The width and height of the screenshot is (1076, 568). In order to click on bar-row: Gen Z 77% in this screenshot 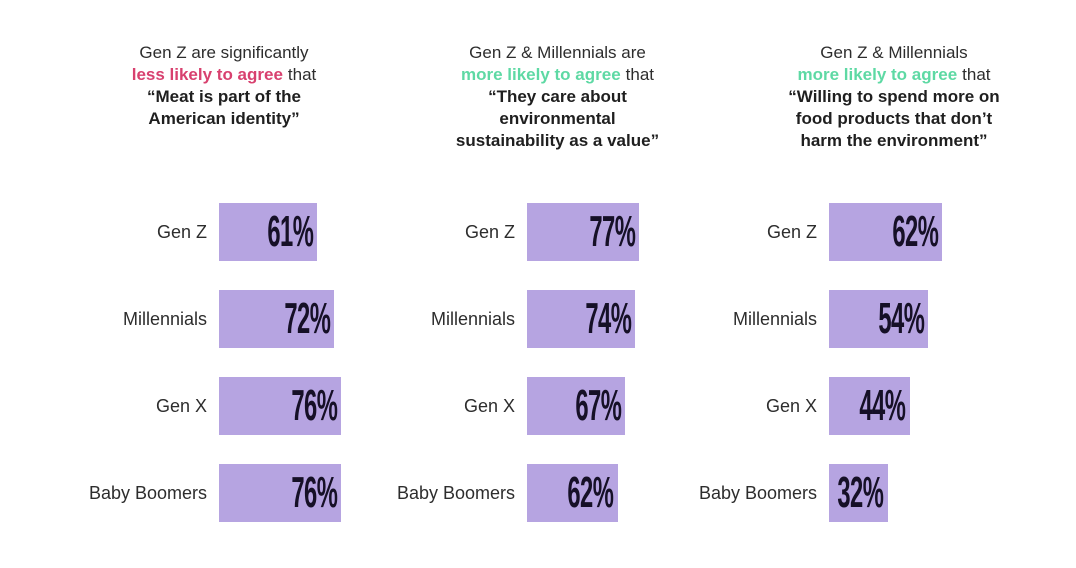, I will do `click(512, 232)`.